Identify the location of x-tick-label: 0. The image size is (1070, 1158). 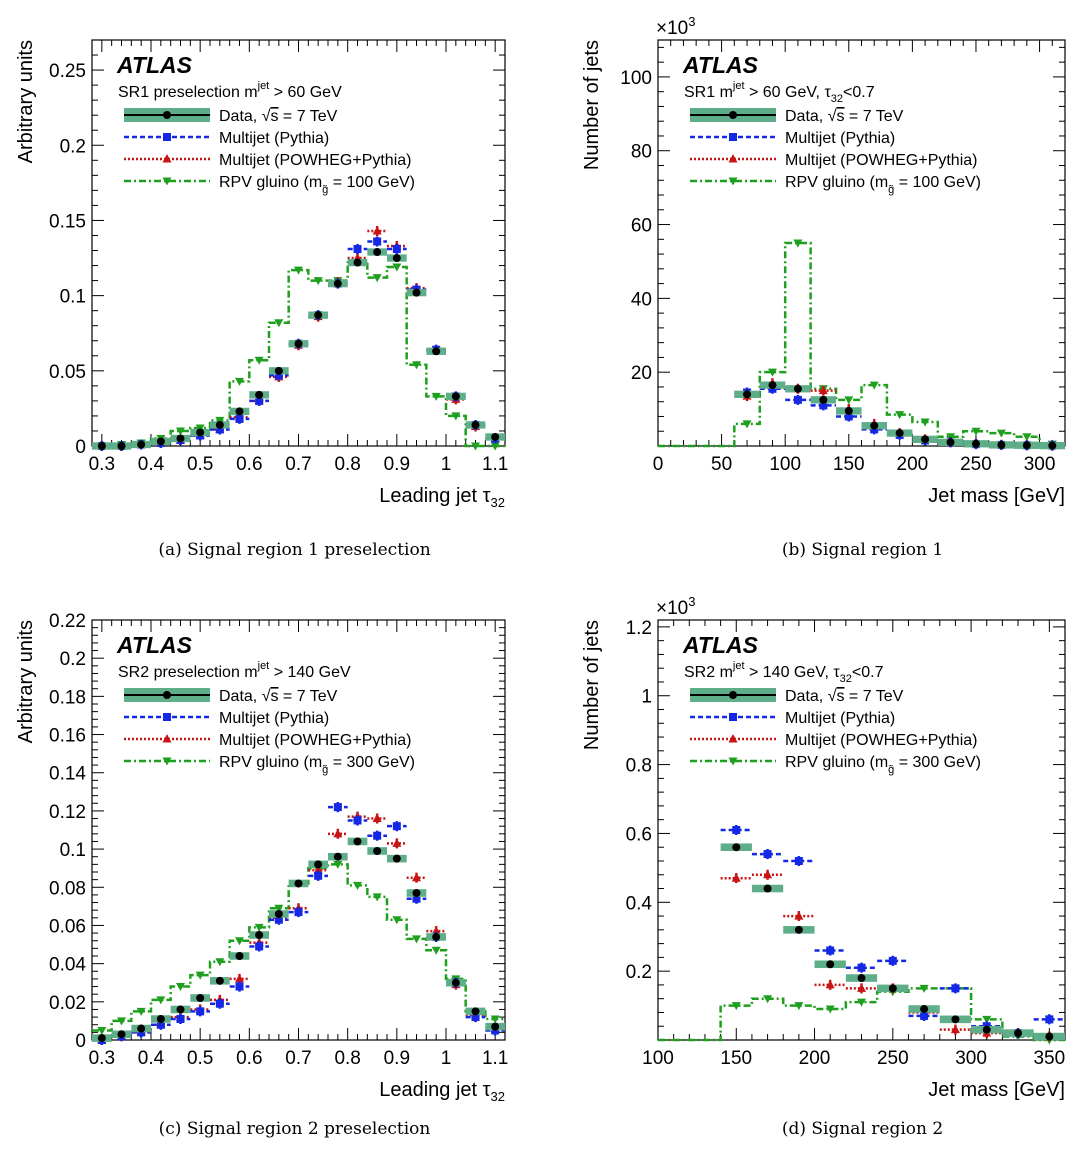
(658, 464).